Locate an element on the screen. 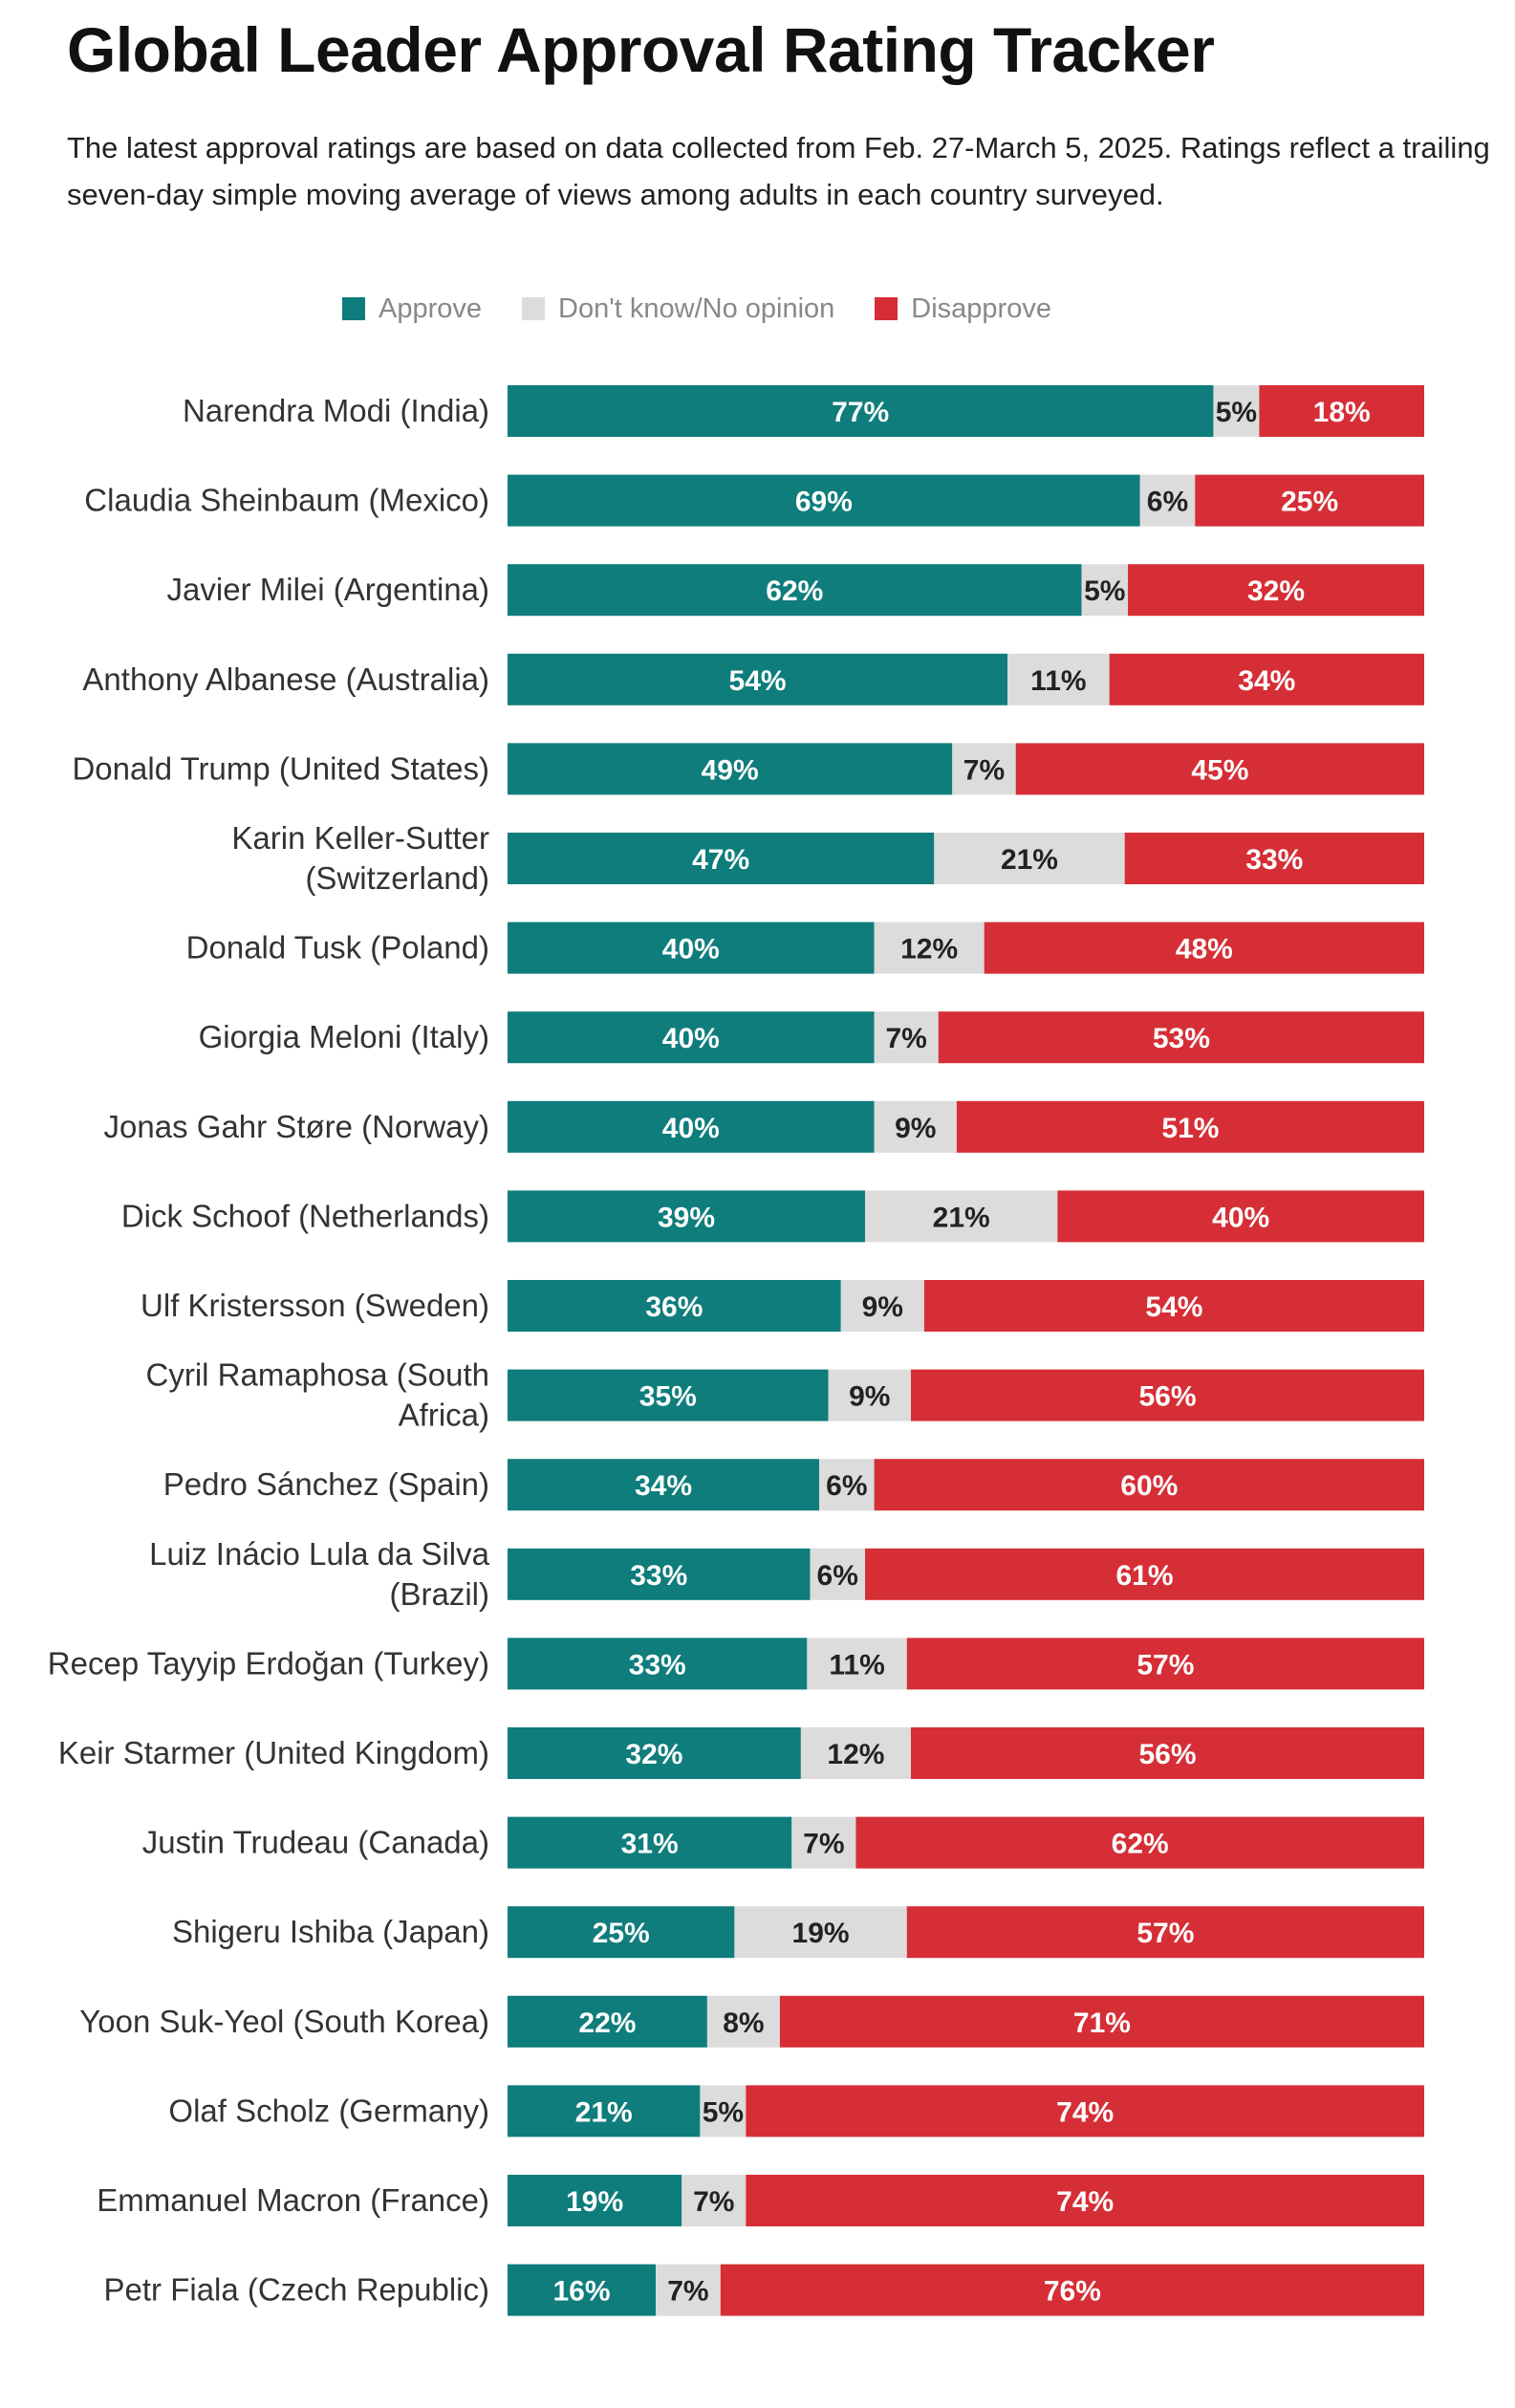 This screenshot has height=2408, width=1515. data-label-disapprove-giorgia-meloni-italy: 53% is located at coordinates (1181, 1038).